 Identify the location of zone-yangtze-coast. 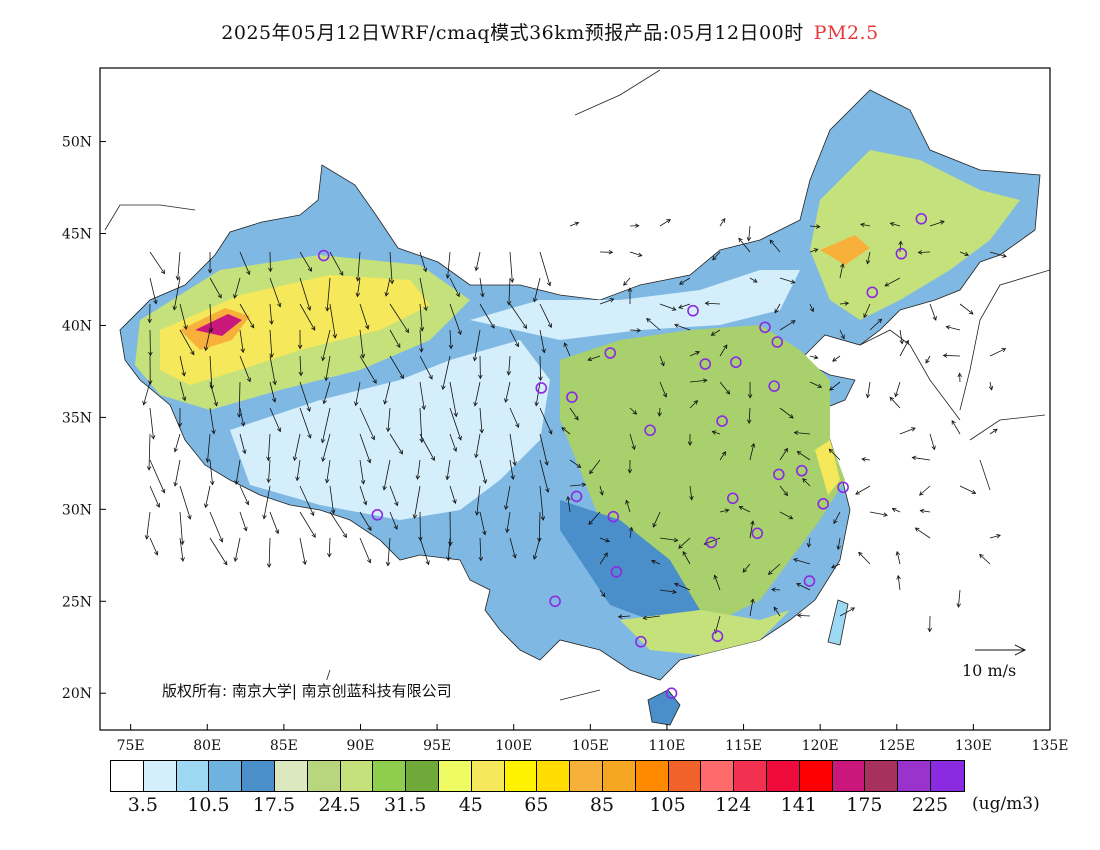
(827, 467).